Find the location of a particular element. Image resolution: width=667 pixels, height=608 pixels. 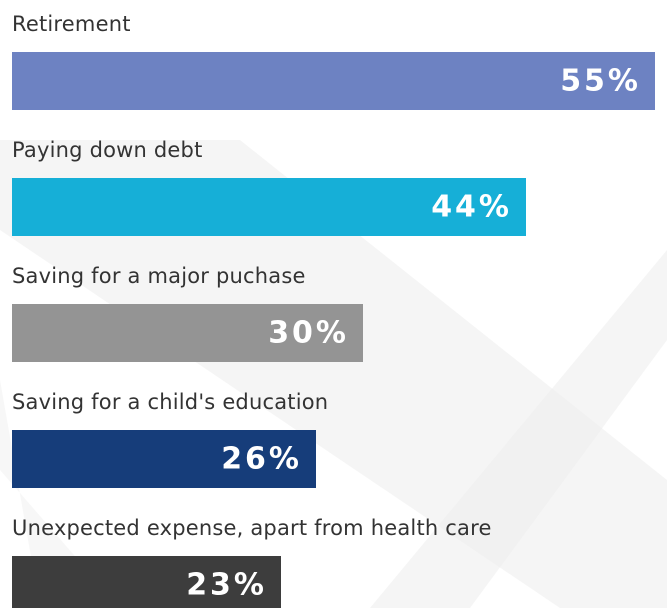

data-label: 44% is located at coordinates (471, 207).